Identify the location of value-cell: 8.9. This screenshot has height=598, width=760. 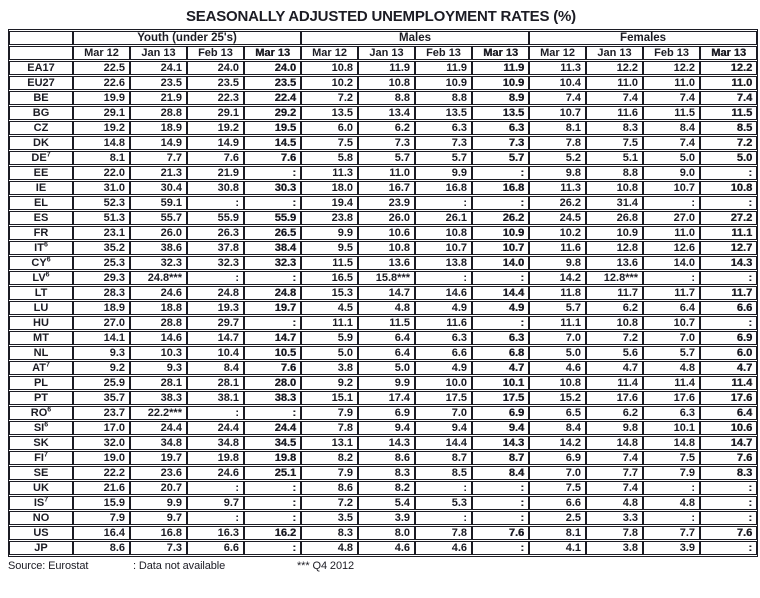
(501, 98).